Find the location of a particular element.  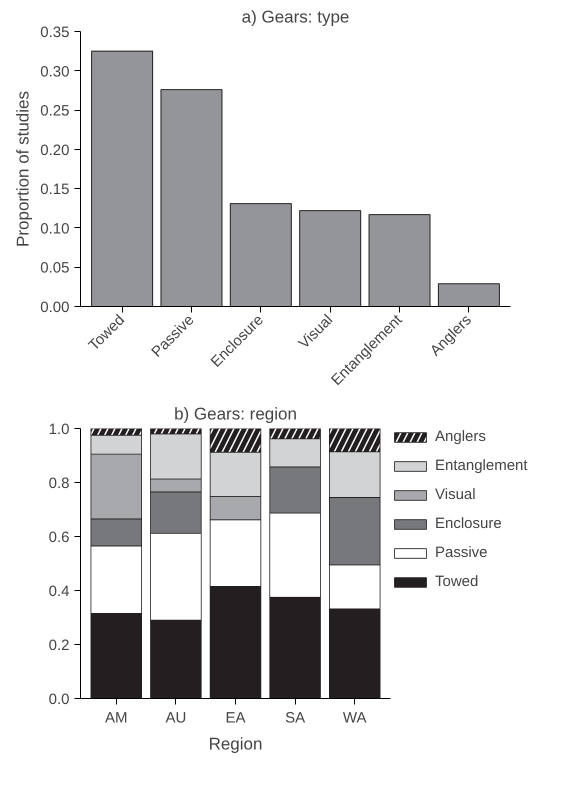

legend-label: Enclosure is located at coordinates (468, 523).